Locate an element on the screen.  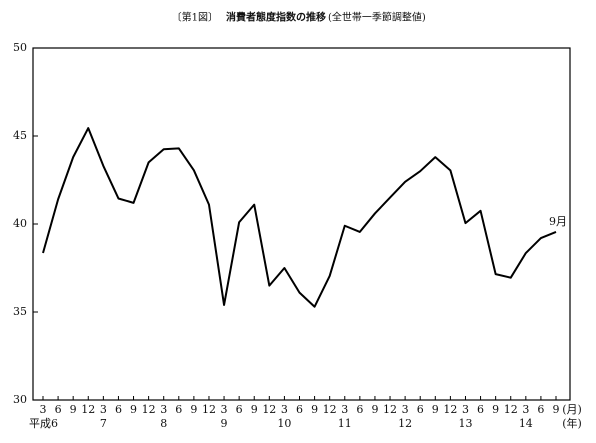
month-unit: (月) is located at coordinates (572, 409).